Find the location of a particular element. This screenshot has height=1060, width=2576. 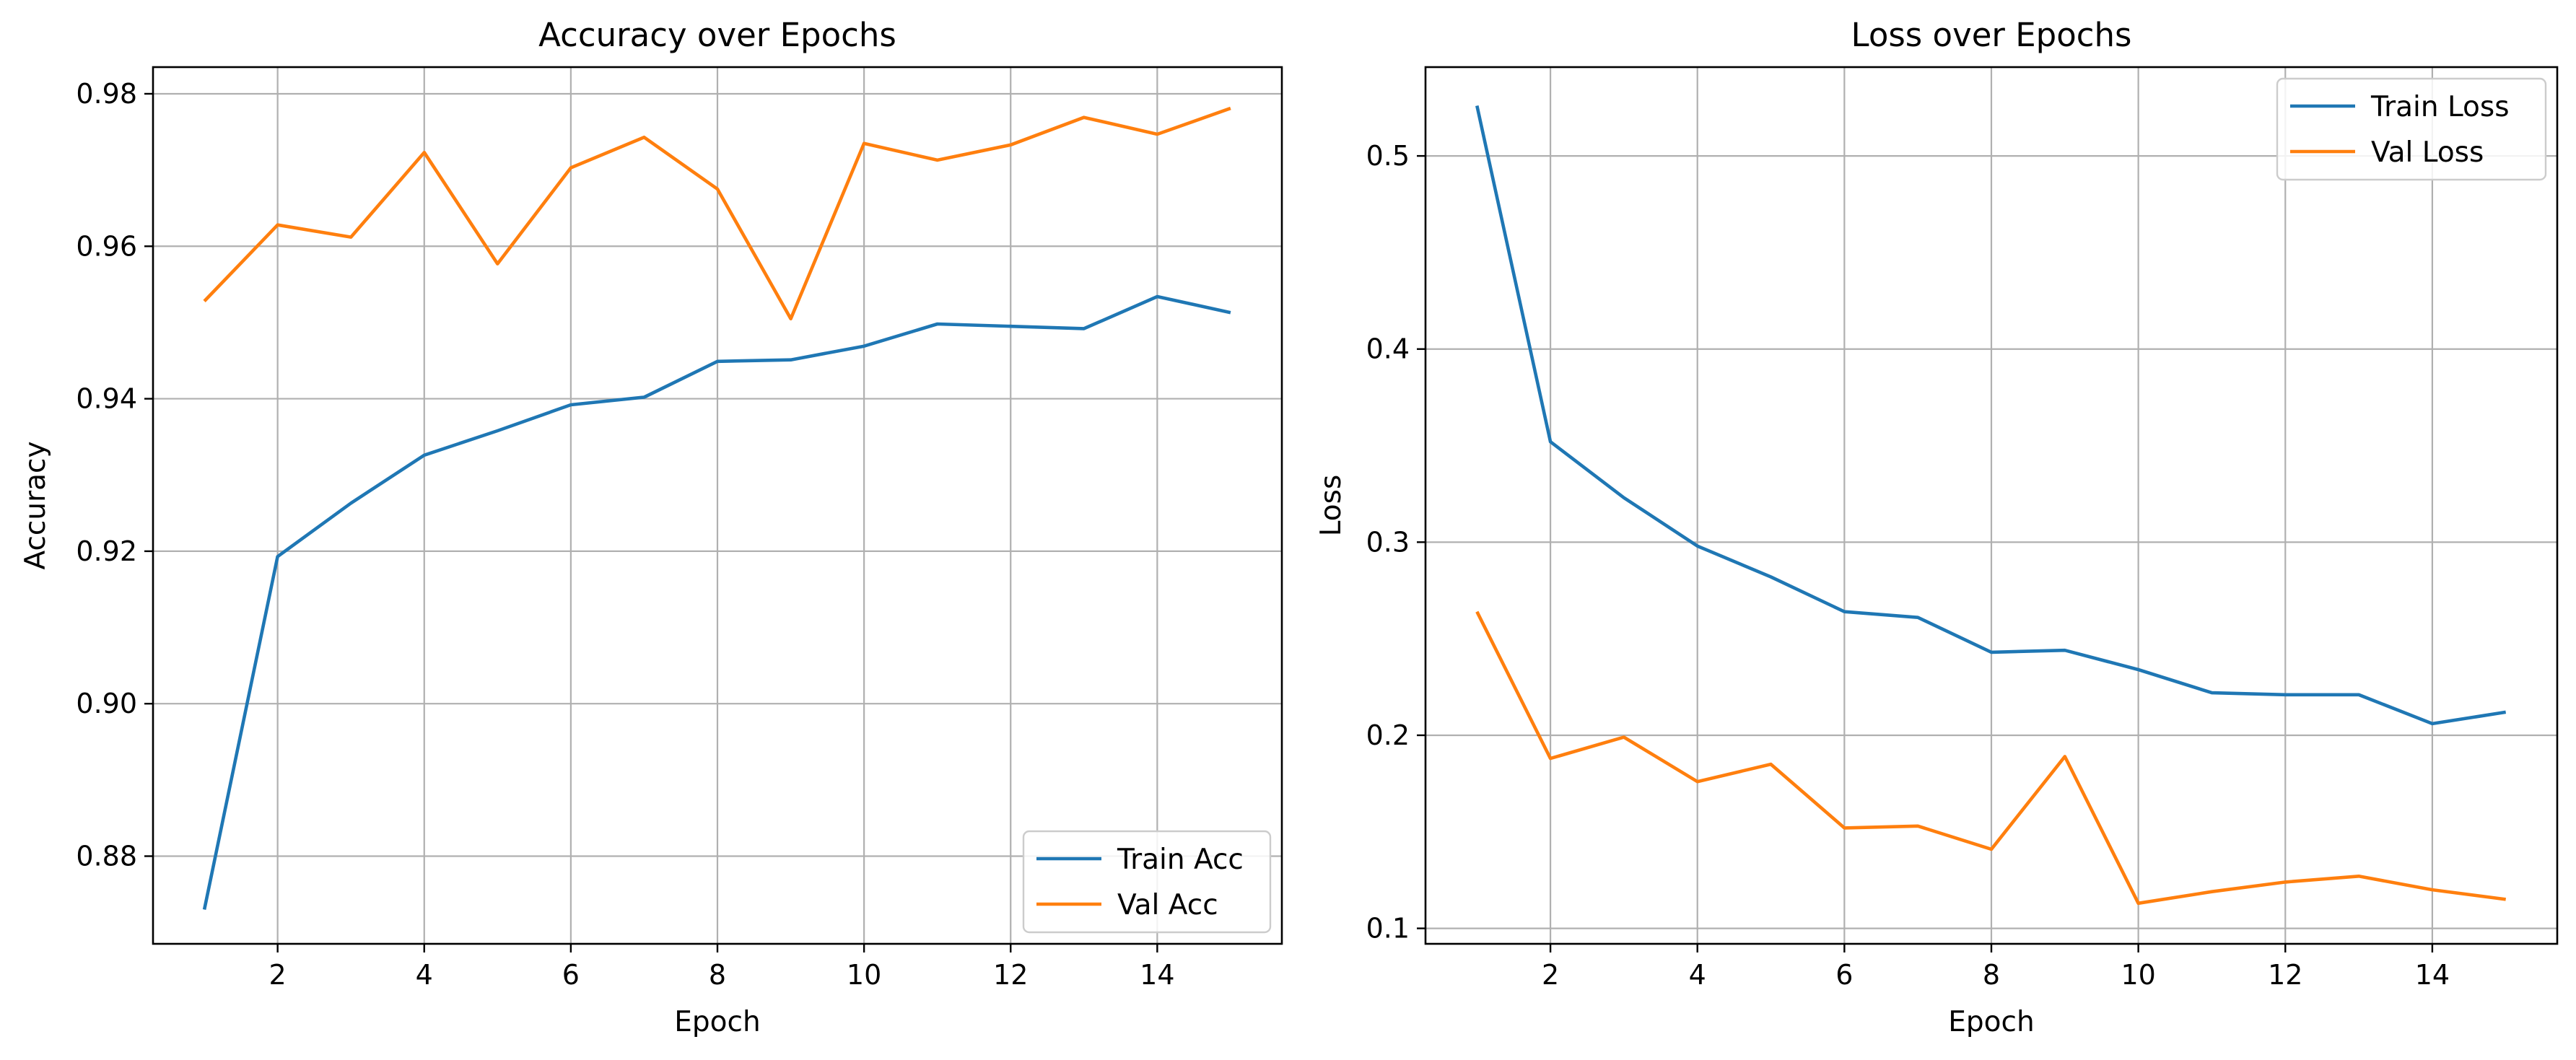

legend: Train Acc Val Acc is located at coordinates (1147, 882).